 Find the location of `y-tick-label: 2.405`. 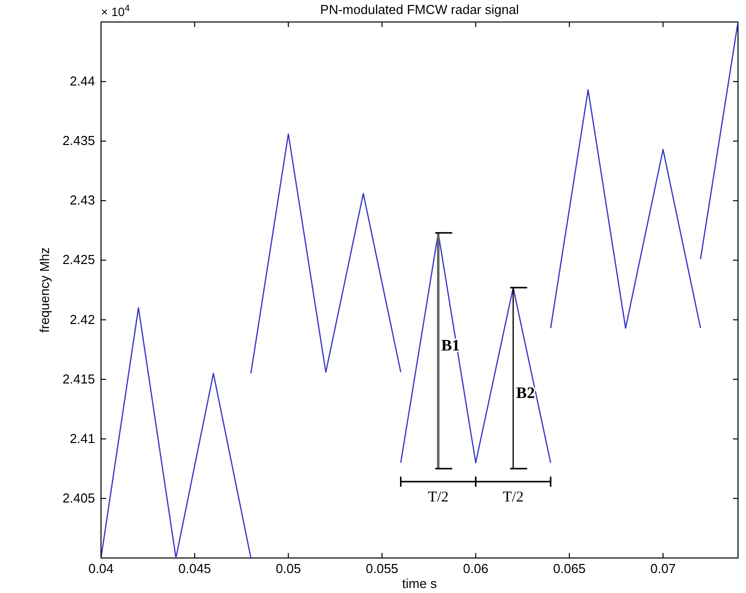

y-tick-label: 2.405 is located at coordinates (78, 498).